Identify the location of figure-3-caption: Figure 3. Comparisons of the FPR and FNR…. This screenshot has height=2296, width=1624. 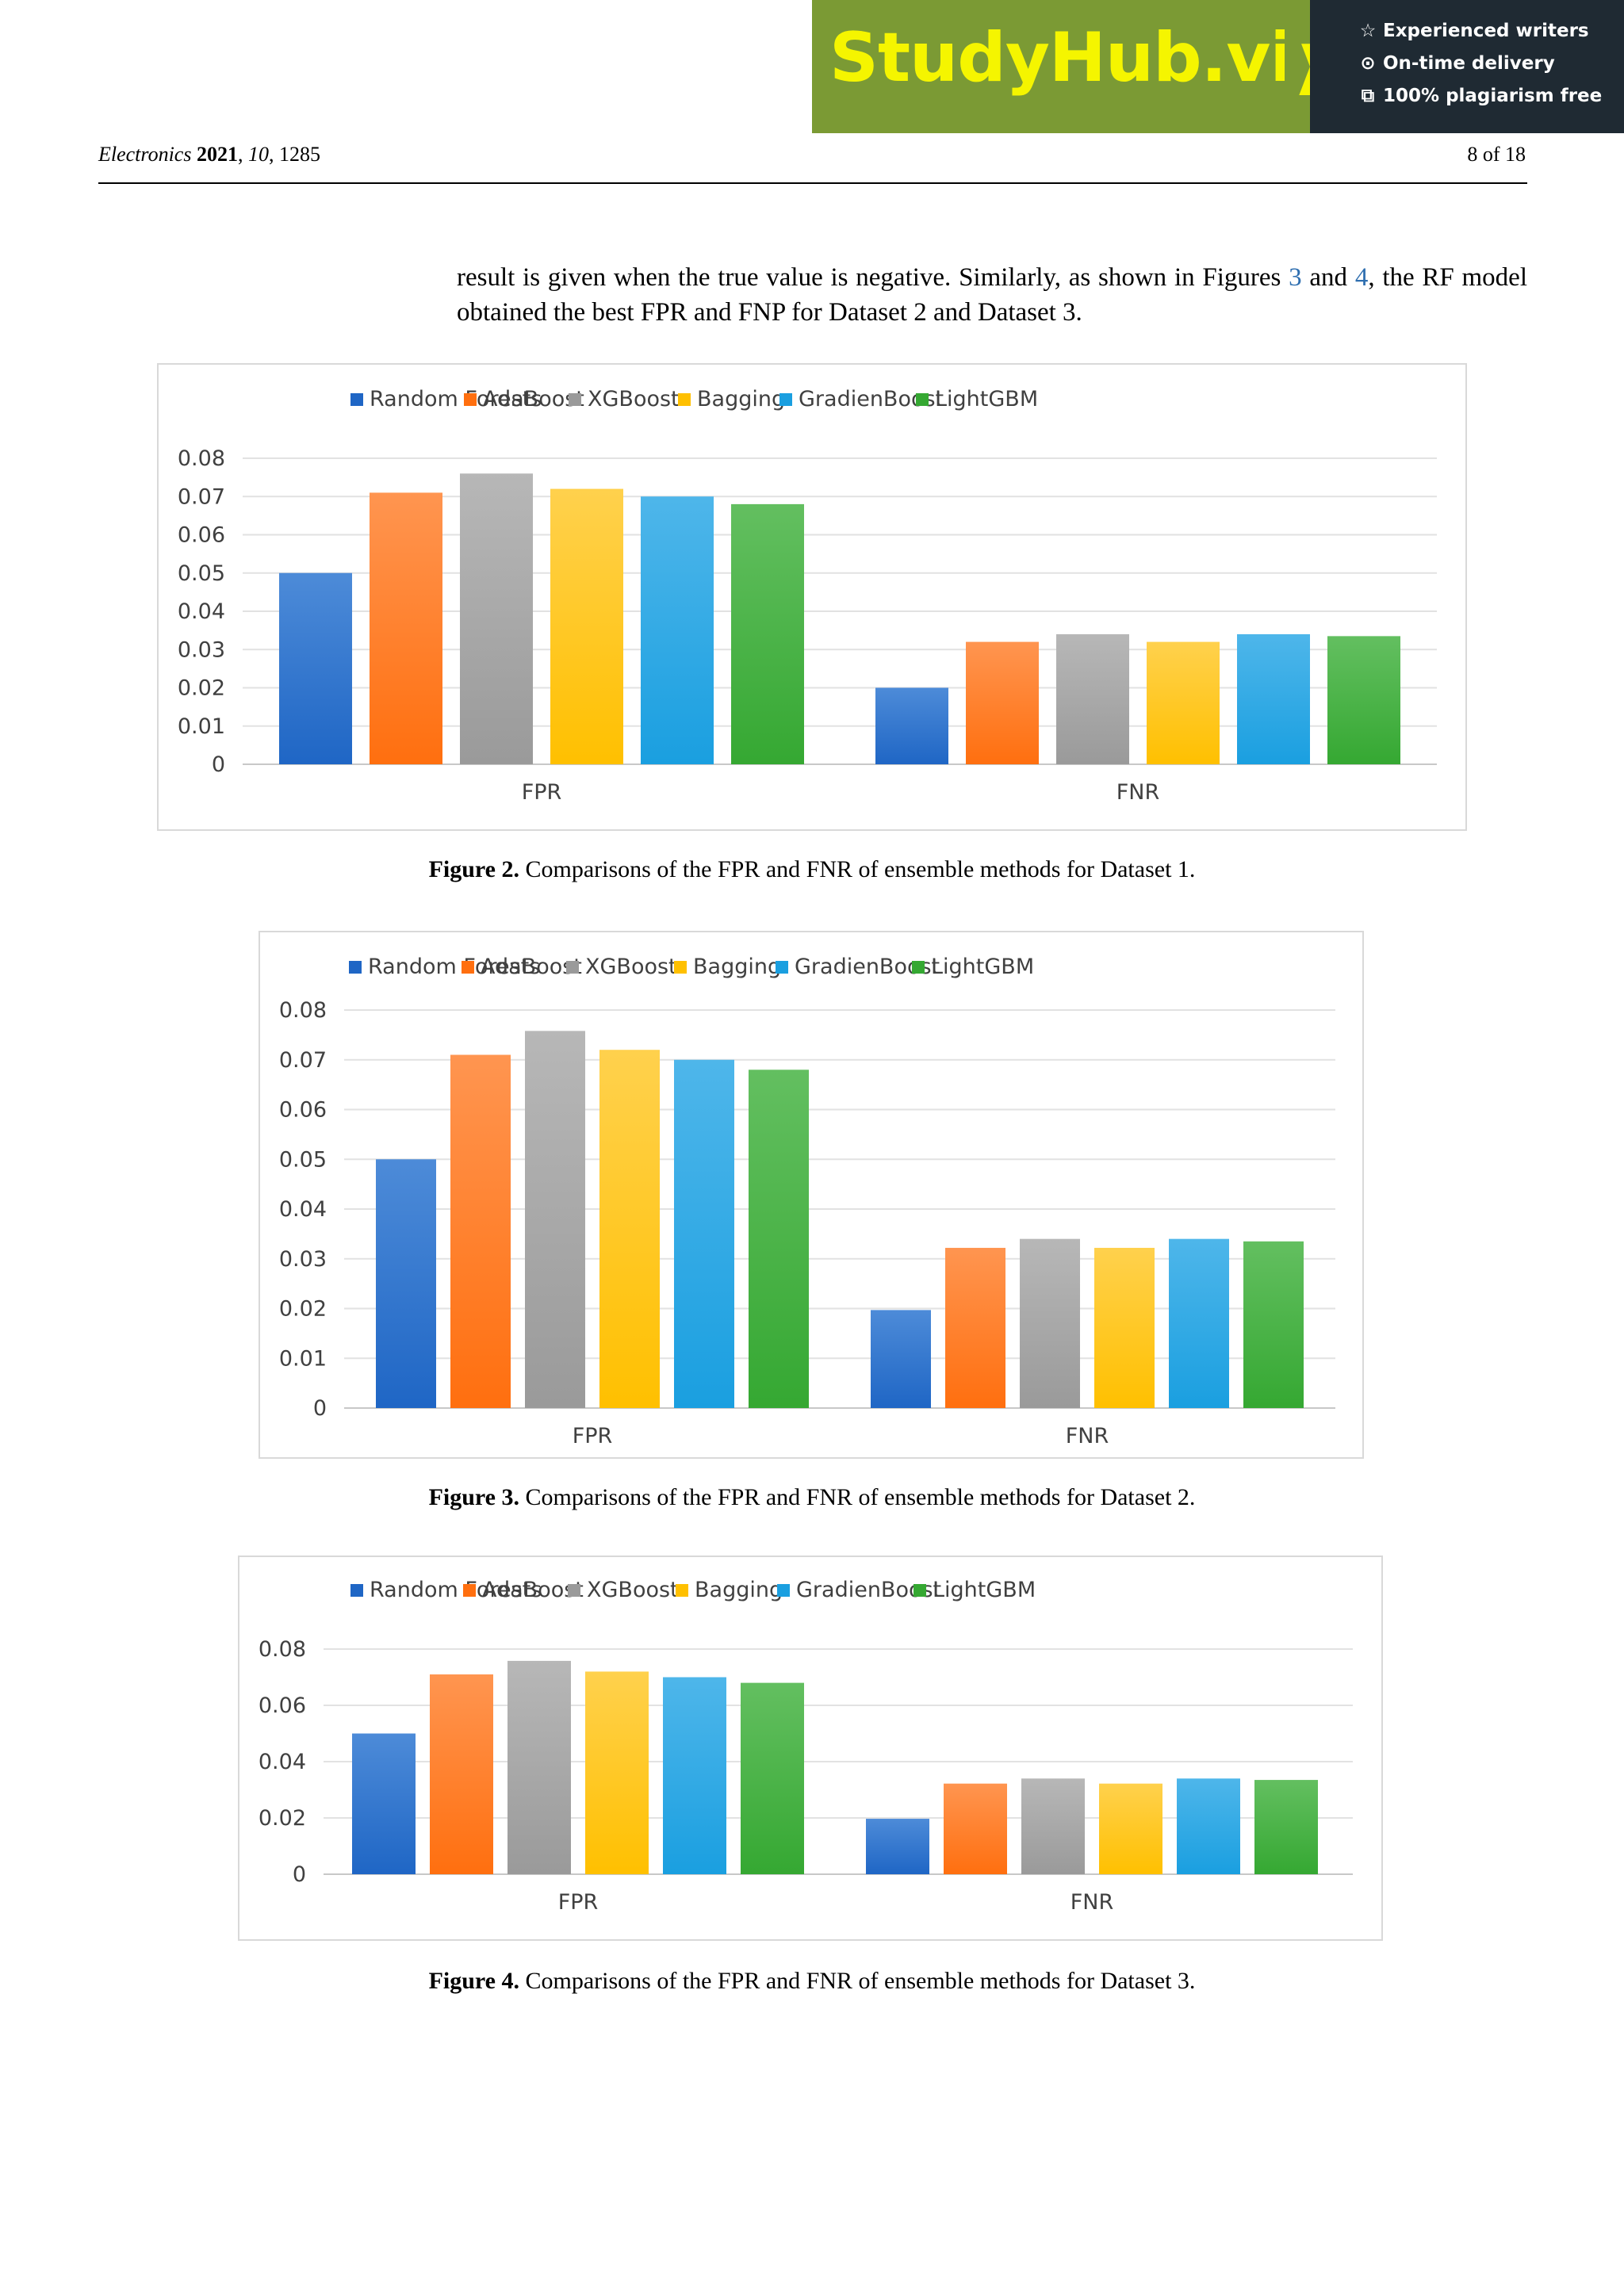
(812, 1497).